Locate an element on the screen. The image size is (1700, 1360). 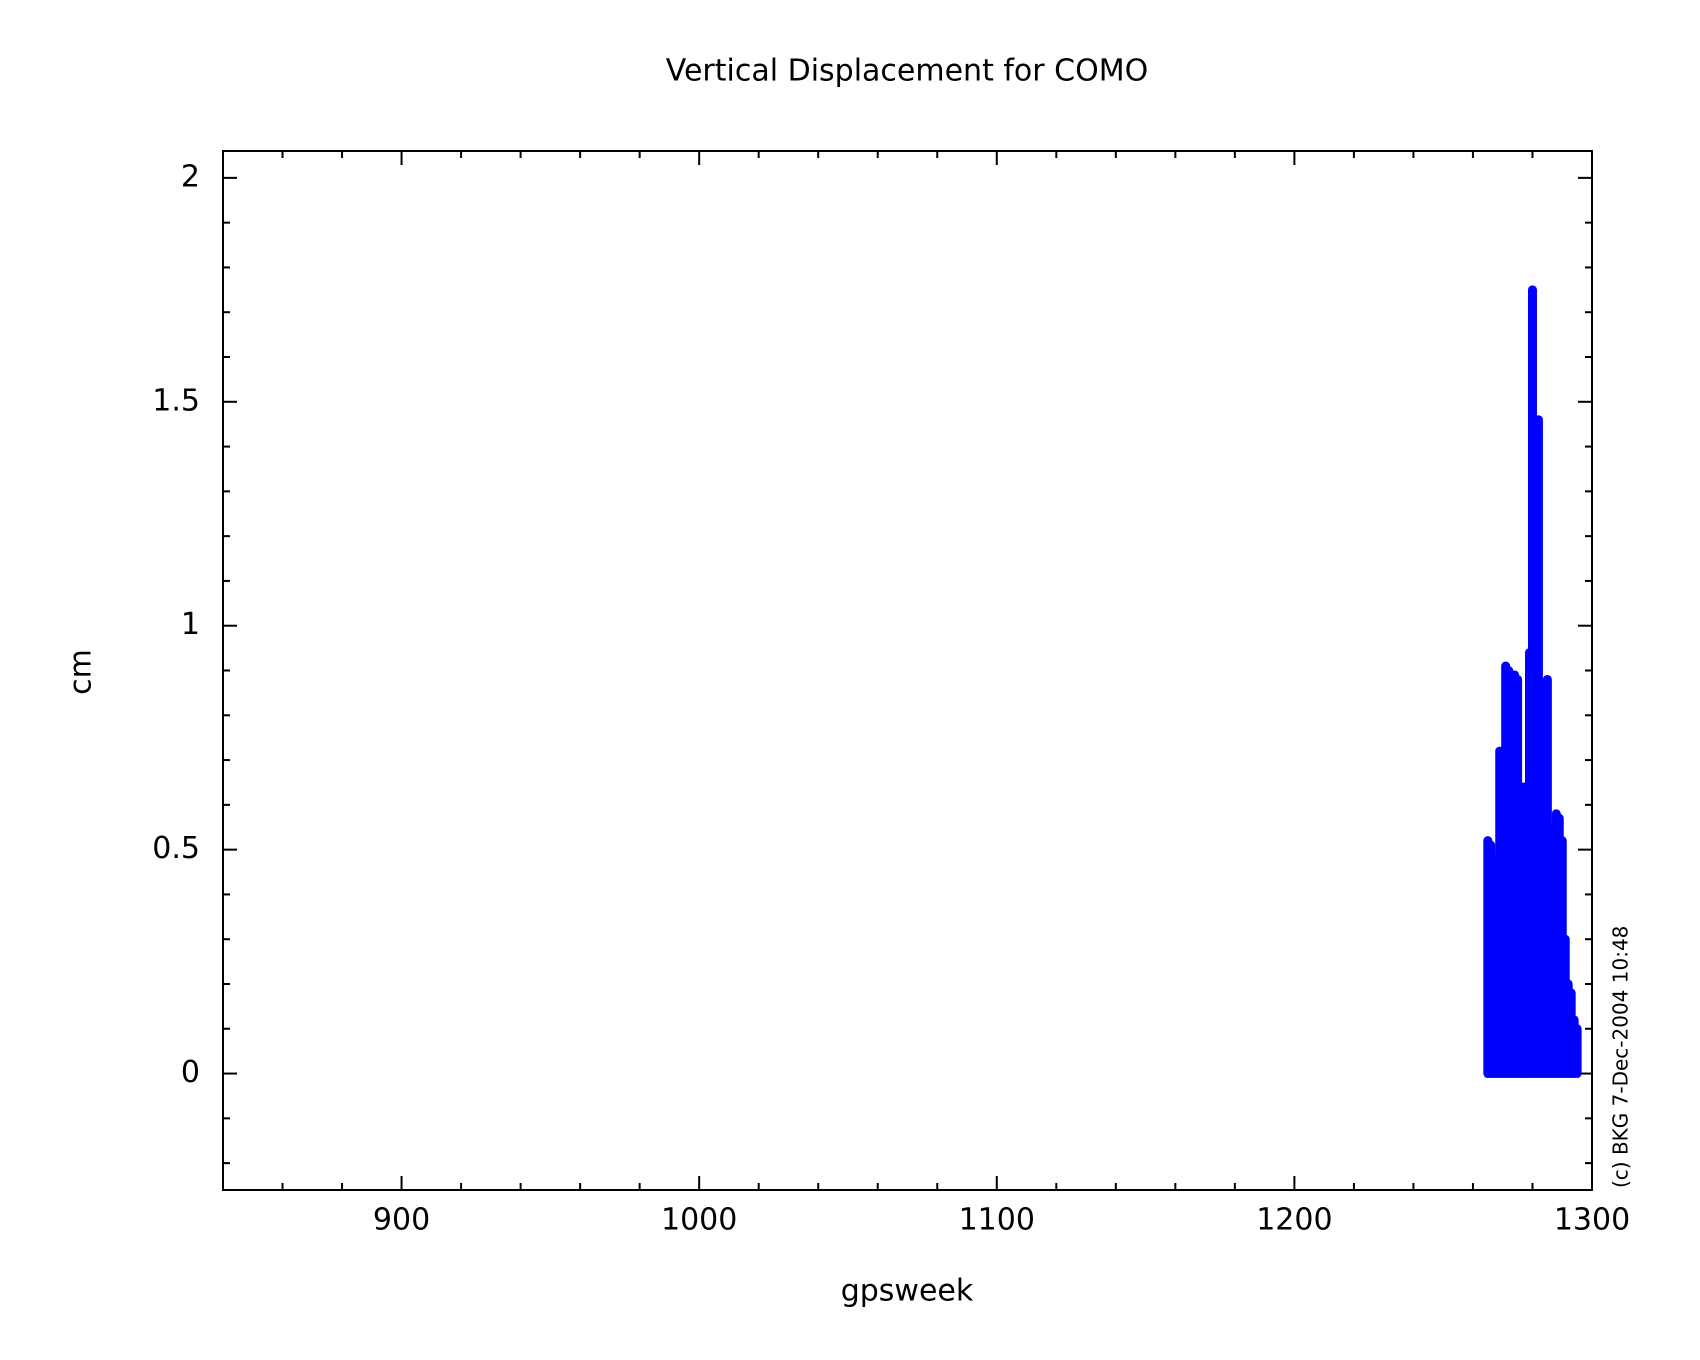
y-tick-label: 0 is located at coordinates (190, 1072).